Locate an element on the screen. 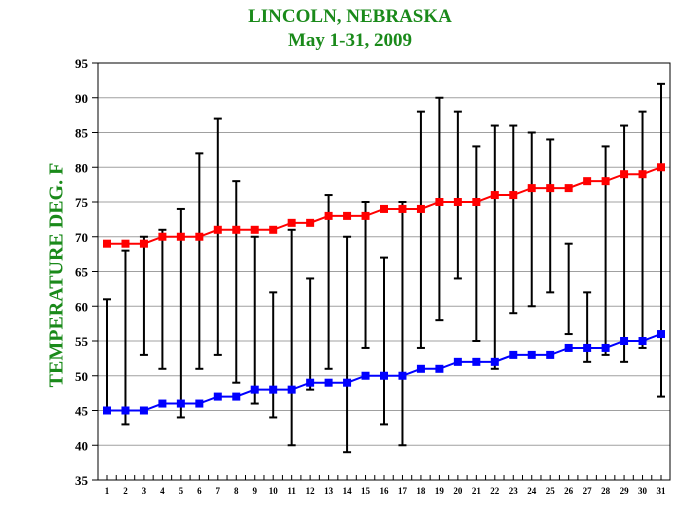  y-tick-label: 45 is located at coordinates (82, 411).